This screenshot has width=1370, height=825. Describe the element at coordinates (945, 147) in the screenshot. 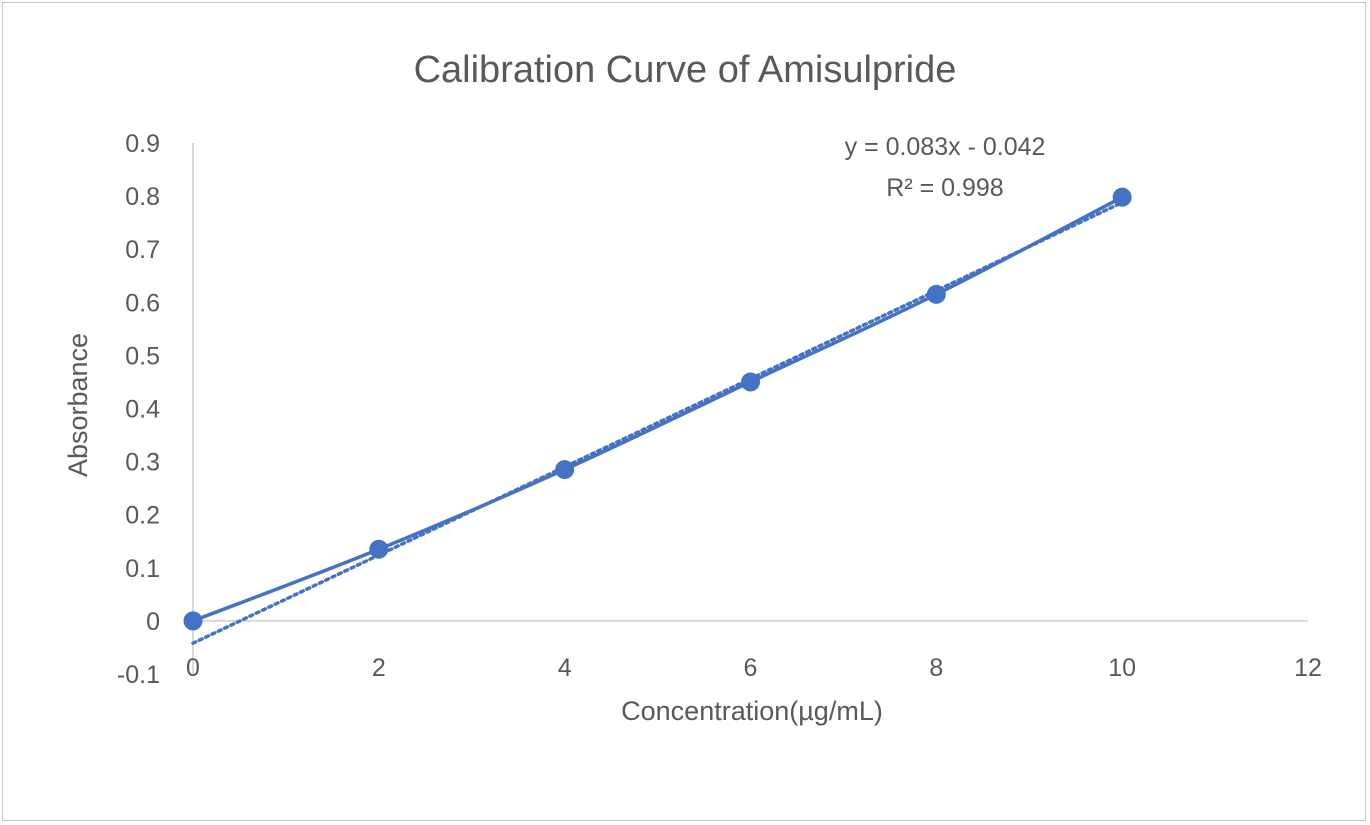

I see `trendline-equation: y = 0.083x - 0.042` at that location.